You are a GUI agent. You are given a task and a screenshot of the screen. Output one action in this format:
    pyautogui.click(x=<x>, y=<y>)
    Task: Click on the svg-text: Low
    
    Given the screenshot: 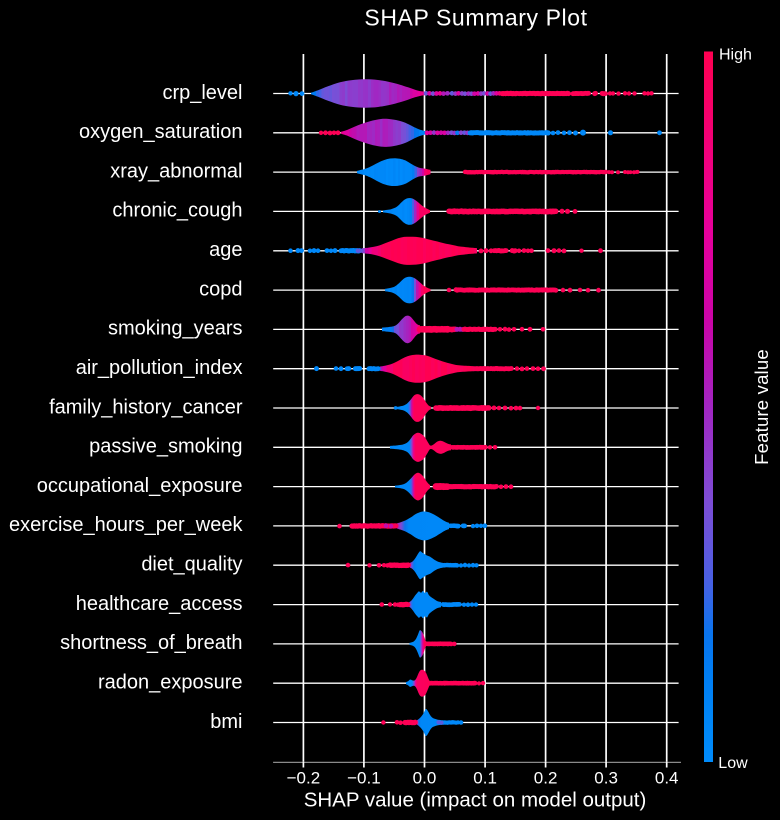 What is the action you would take?
    pyautogui.click(x=733, y=763)
    